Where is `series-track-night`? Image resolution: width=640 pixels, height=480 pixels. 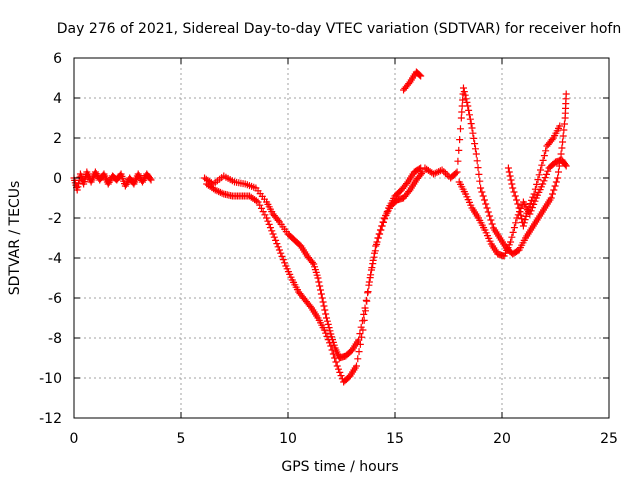 series-track-night is located at coordinates (112, 181).